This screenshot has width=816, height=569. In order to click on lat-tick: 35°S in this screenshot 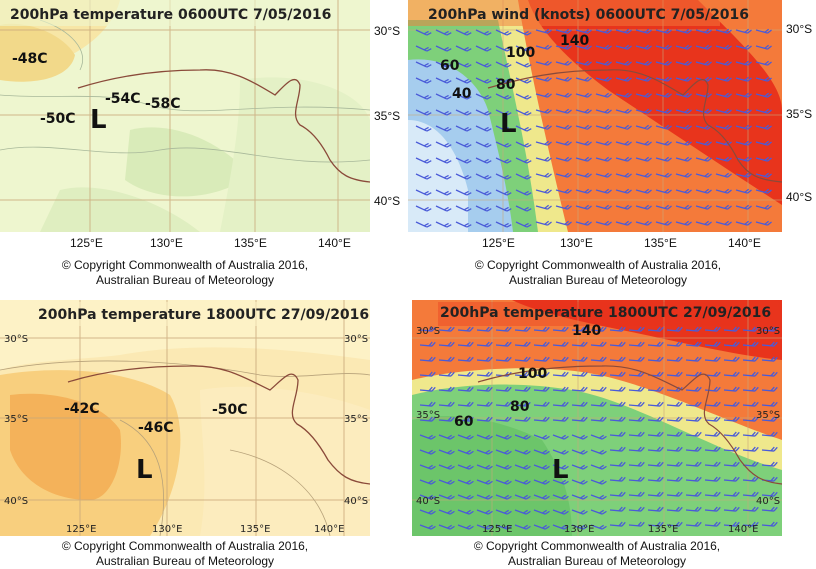, I will do `click(356, 419)`.